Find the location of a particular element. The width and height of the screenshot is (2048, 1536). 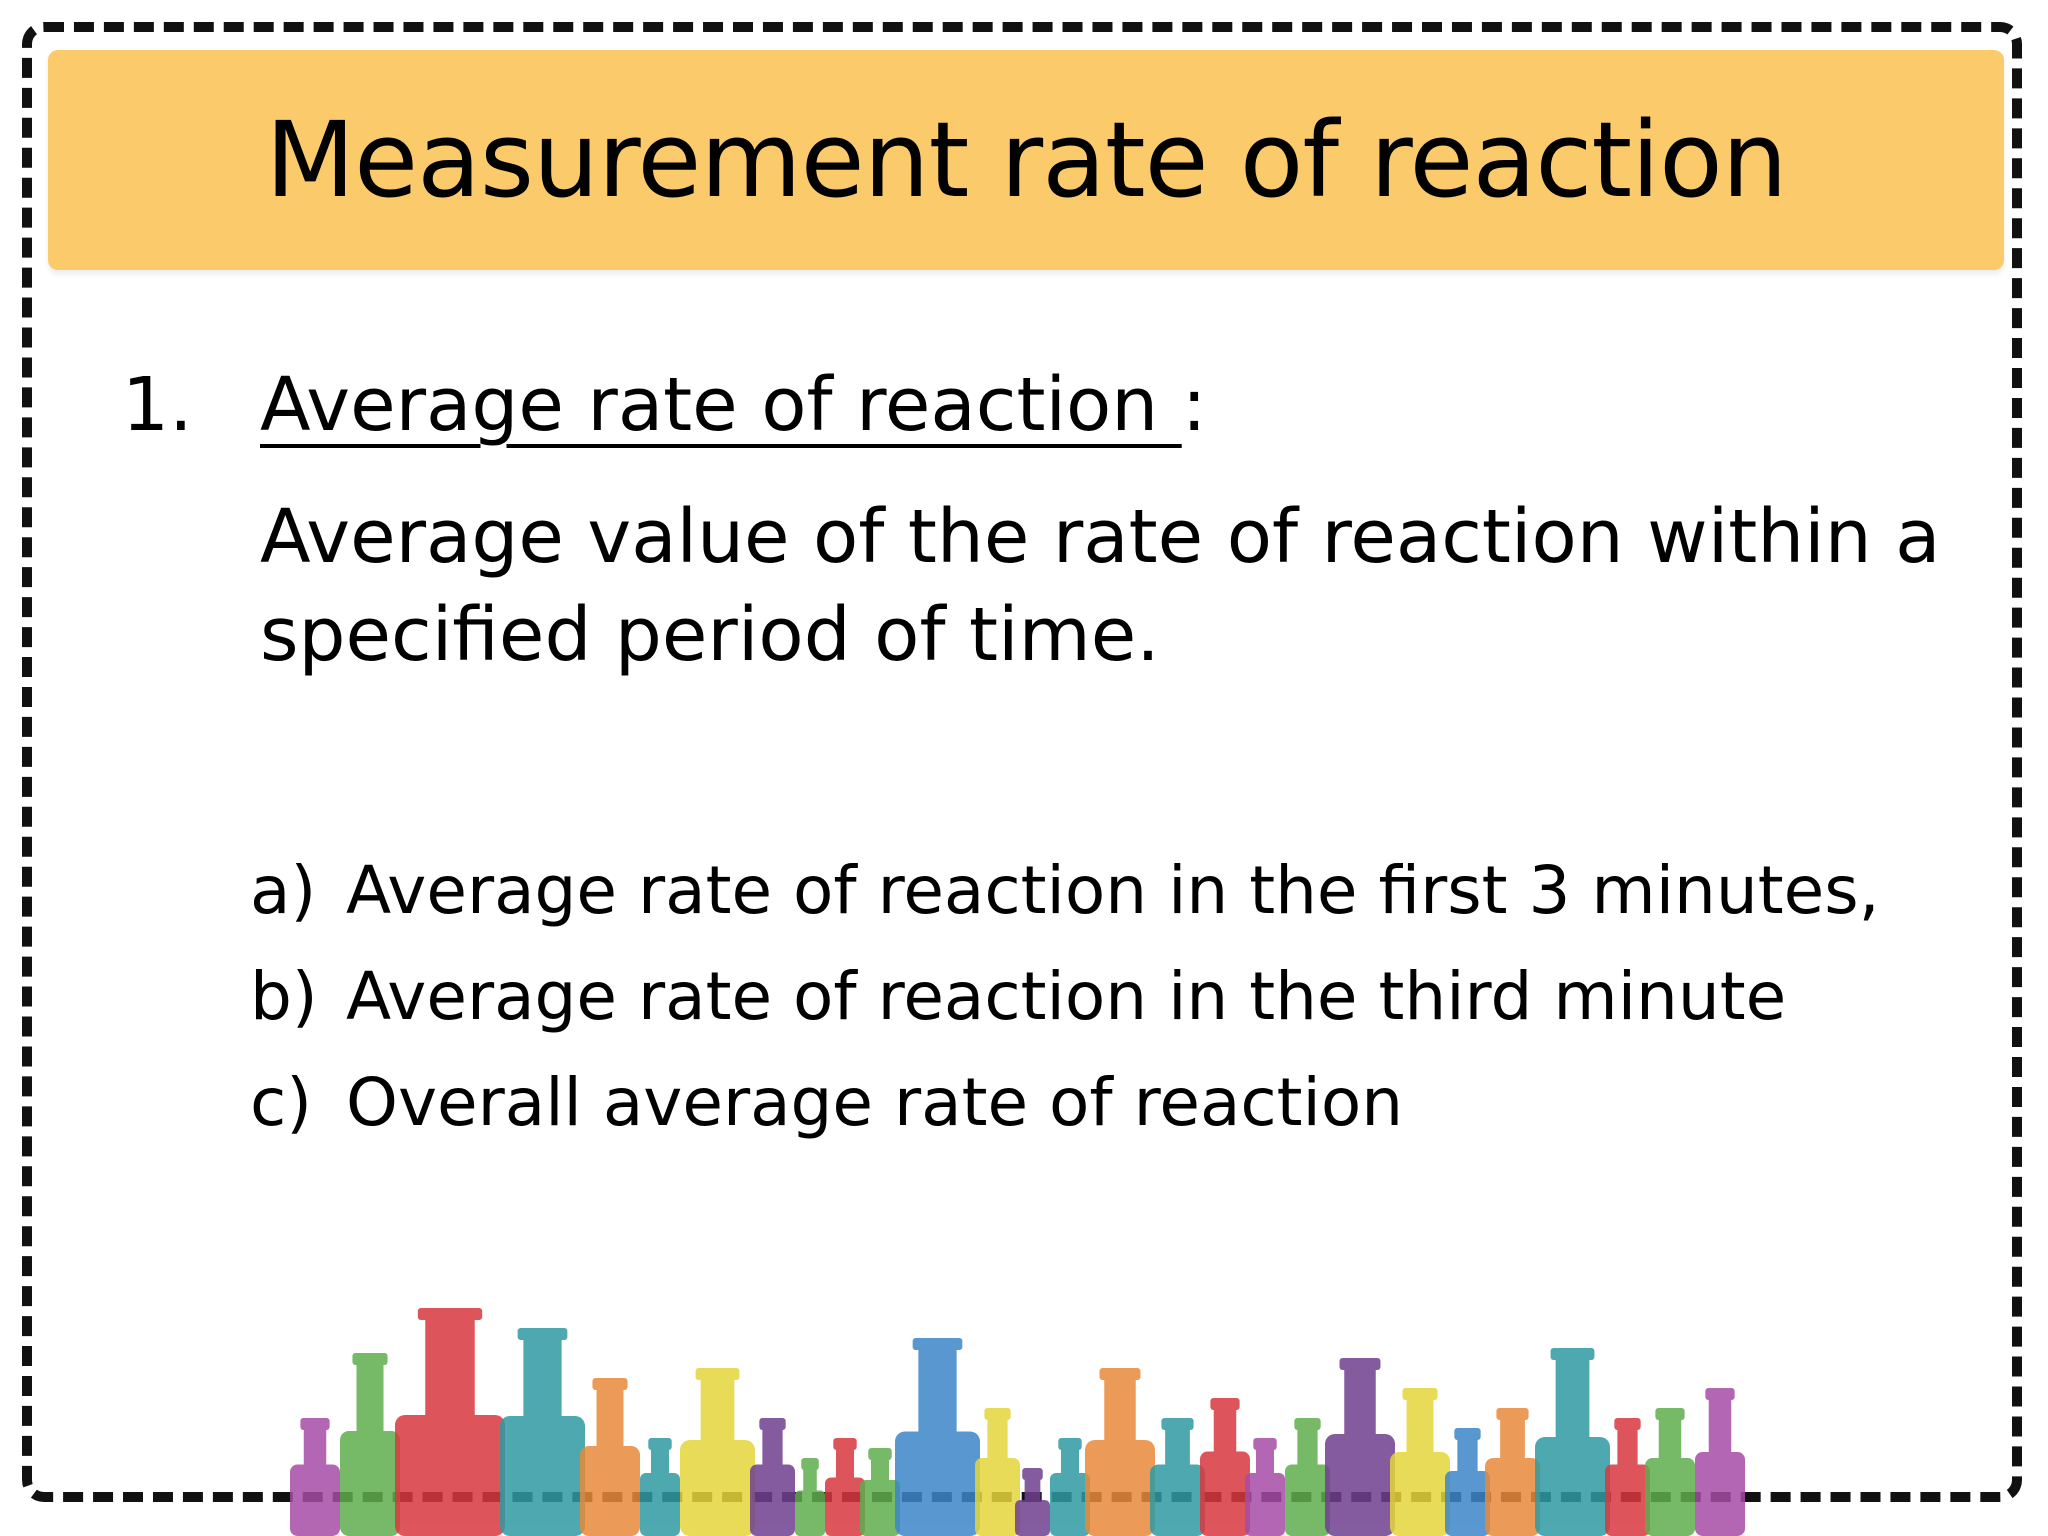

title-bar: Measurement rate of reaction is located at coordinates (1026, 160).